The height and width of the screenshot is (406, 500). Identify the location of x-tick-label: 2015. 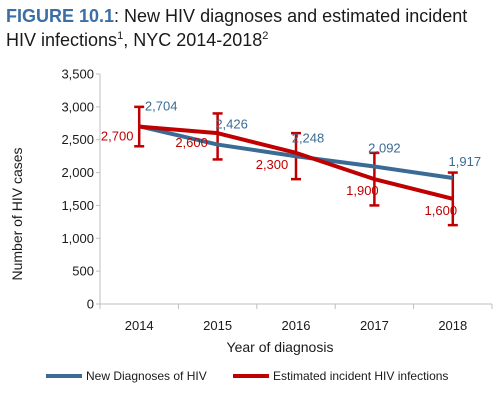
(217, 325).